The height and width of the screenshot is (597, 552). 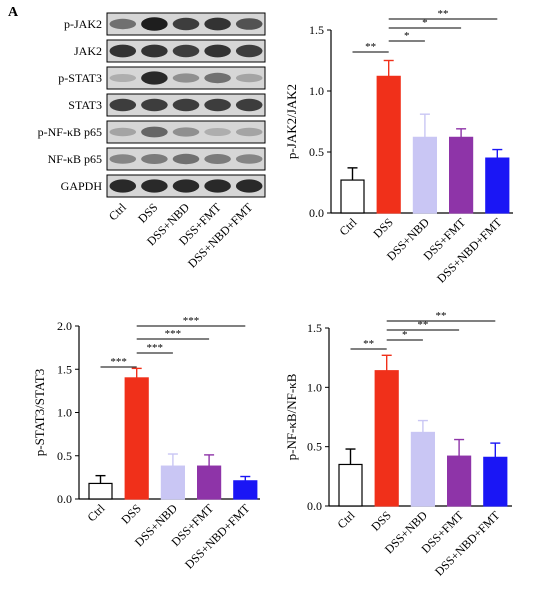 What do you see at coordinates (64, 326) in the screenshot?
I see `y-tick-label: 2.0` at bounding box center [64, 326].